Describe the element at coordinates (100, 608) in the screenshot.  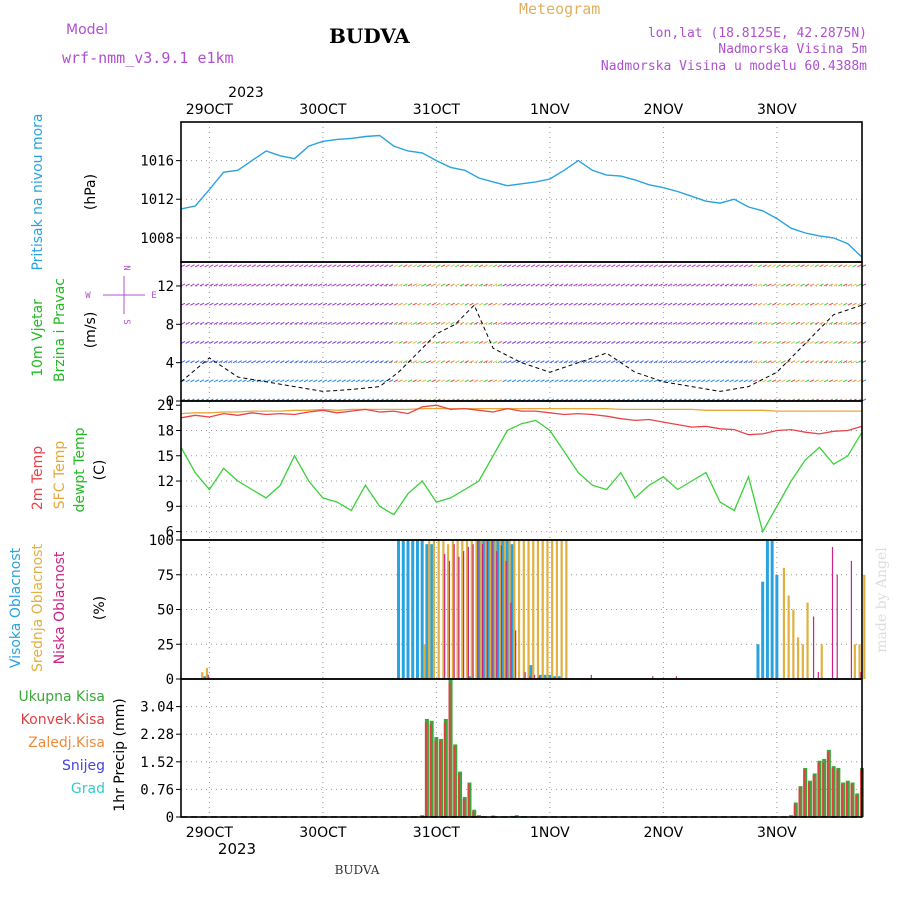
I see `cloud-unit: (%)` at that location.